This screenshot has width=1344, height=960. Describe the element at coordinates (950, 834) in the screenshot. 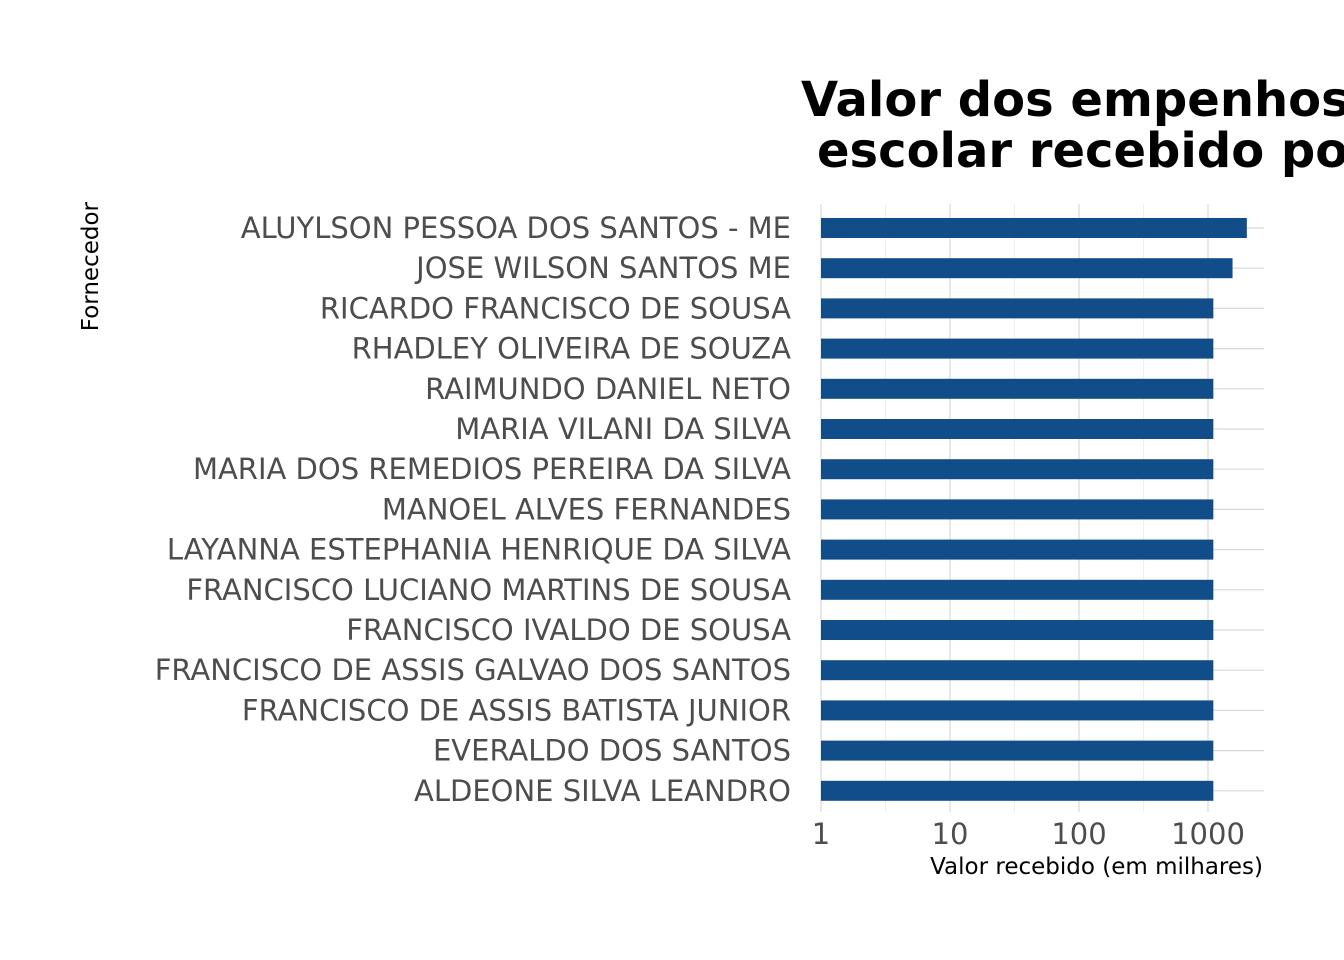

I see `x-tick-label: 10` at that location.